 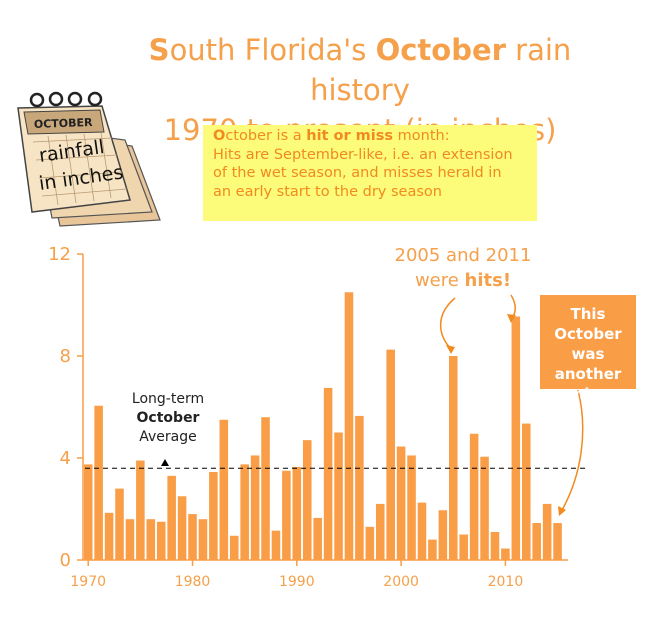 What do you see at coordinates (65, 356) in the screenshot?
I see `y-tick-label: 8` at bounding box center [65, 356].